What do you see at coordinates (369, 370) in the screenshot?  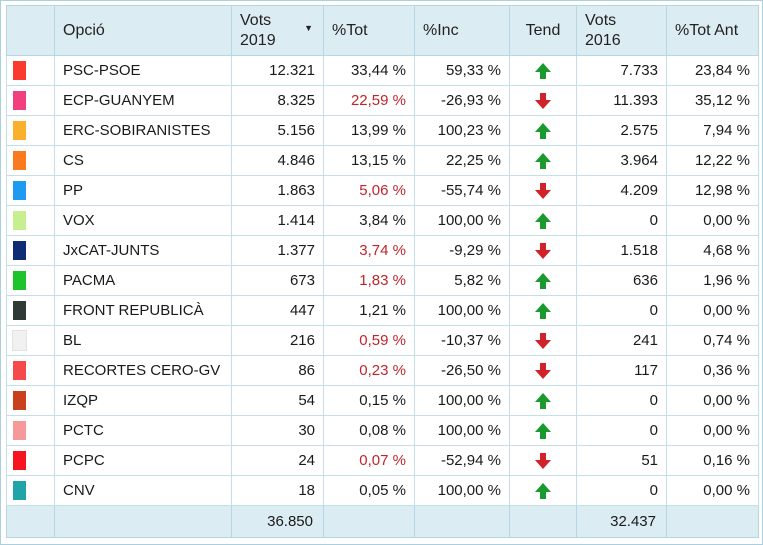 I see `pct-tot: 0,23 %` at bounding box center [369, 370].